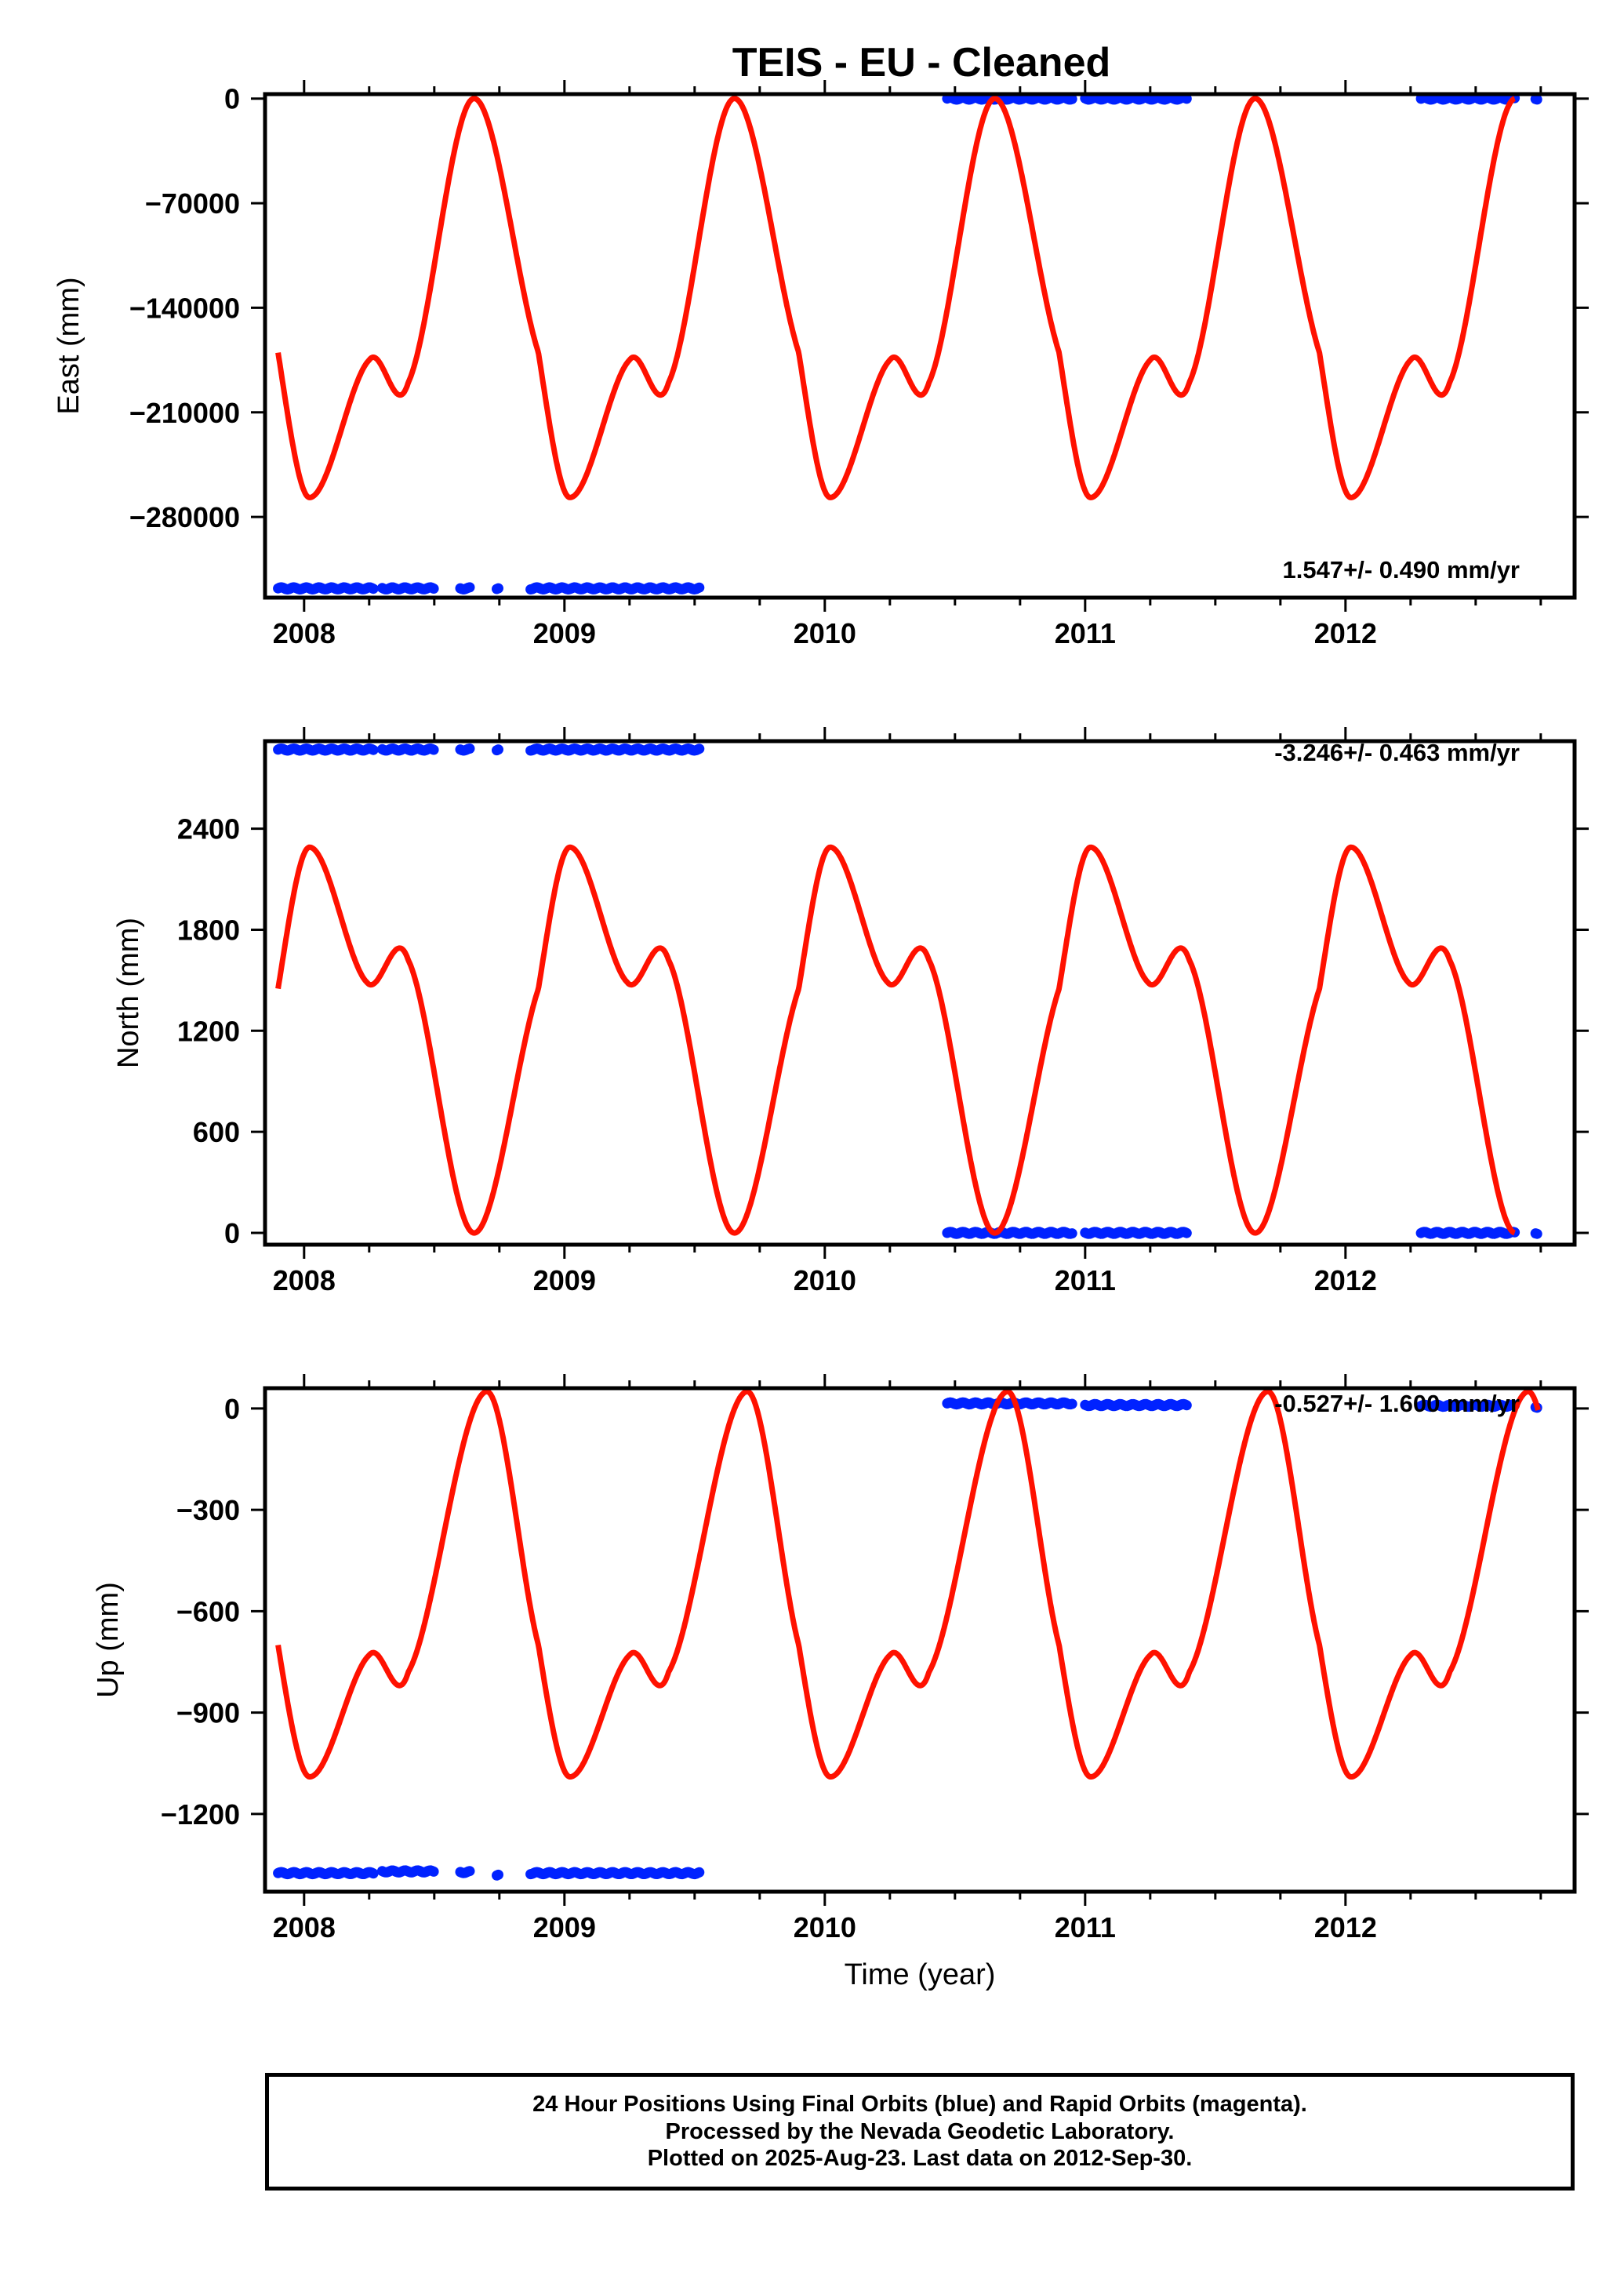 This screenshot has height=2276, width=1624. Describe the element at coordinates (1397, 1403) in the screenshot. I see `rate-annotation: -0.527+/- 1.600 mm/yr` at that location.